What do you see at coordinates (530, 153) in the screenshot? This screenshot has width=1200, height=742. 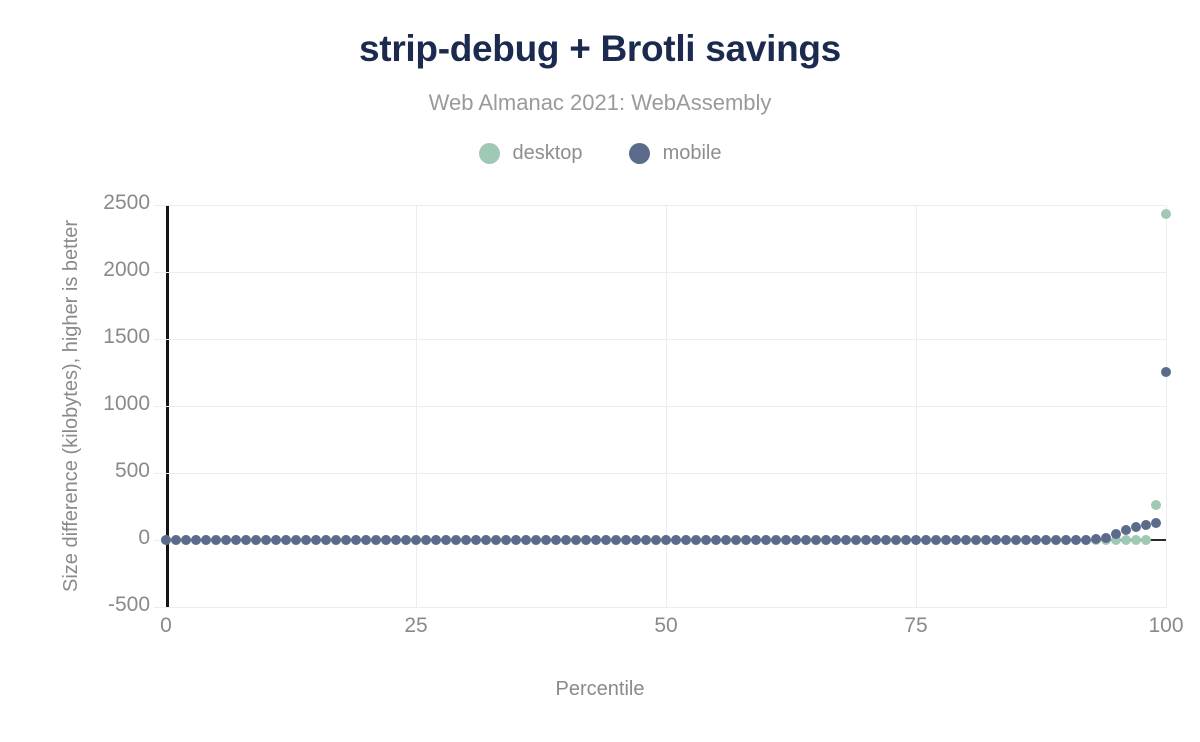 I see `legend-item-desktop: desktop` at bounding box center [530, 153].